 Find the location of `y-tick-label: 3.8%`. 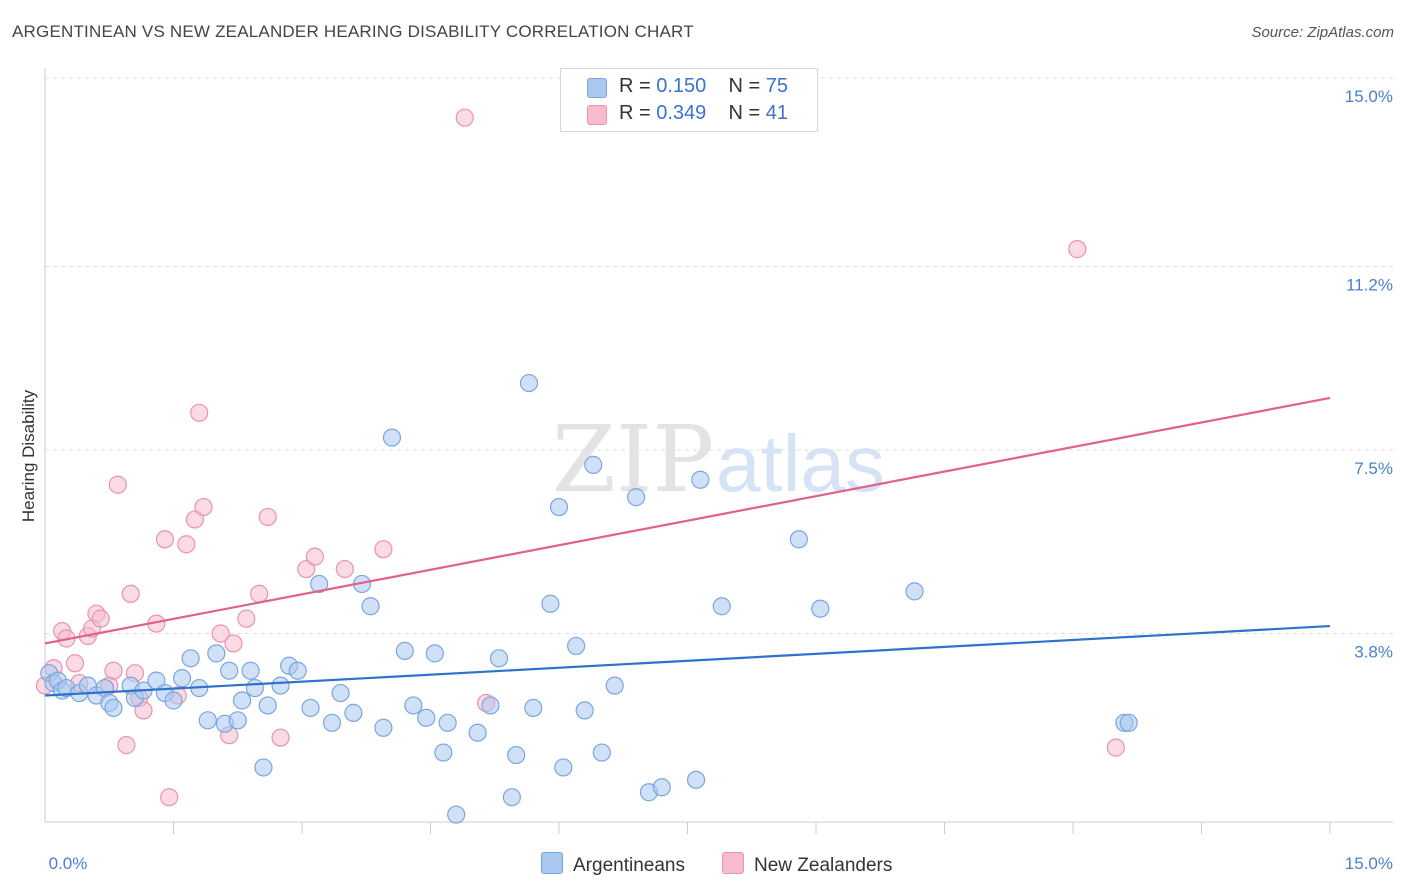

y-tick-label: 3.8% is located at coordinates (1373, 652).